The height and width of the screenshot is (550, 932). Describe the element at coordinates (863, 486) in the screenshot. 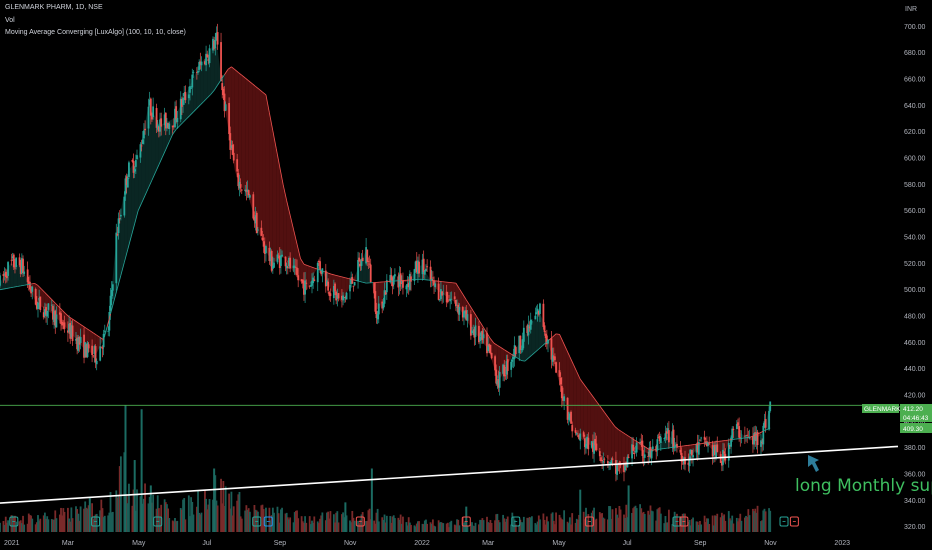

I see `annotation-text: long Monthly sup` at that location.